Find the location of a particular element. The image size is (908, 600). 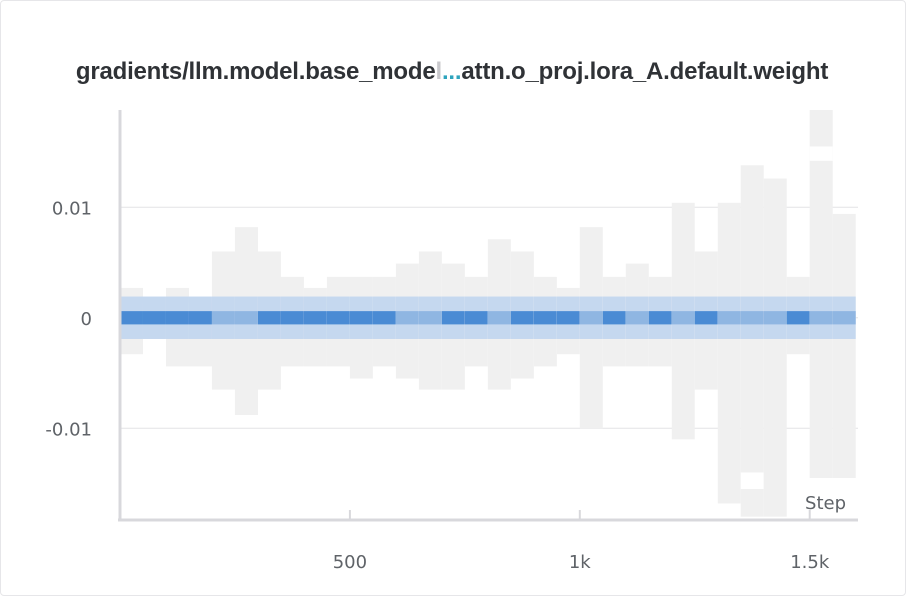

y-tick-label: 0 is located at coordinates (86, 319).